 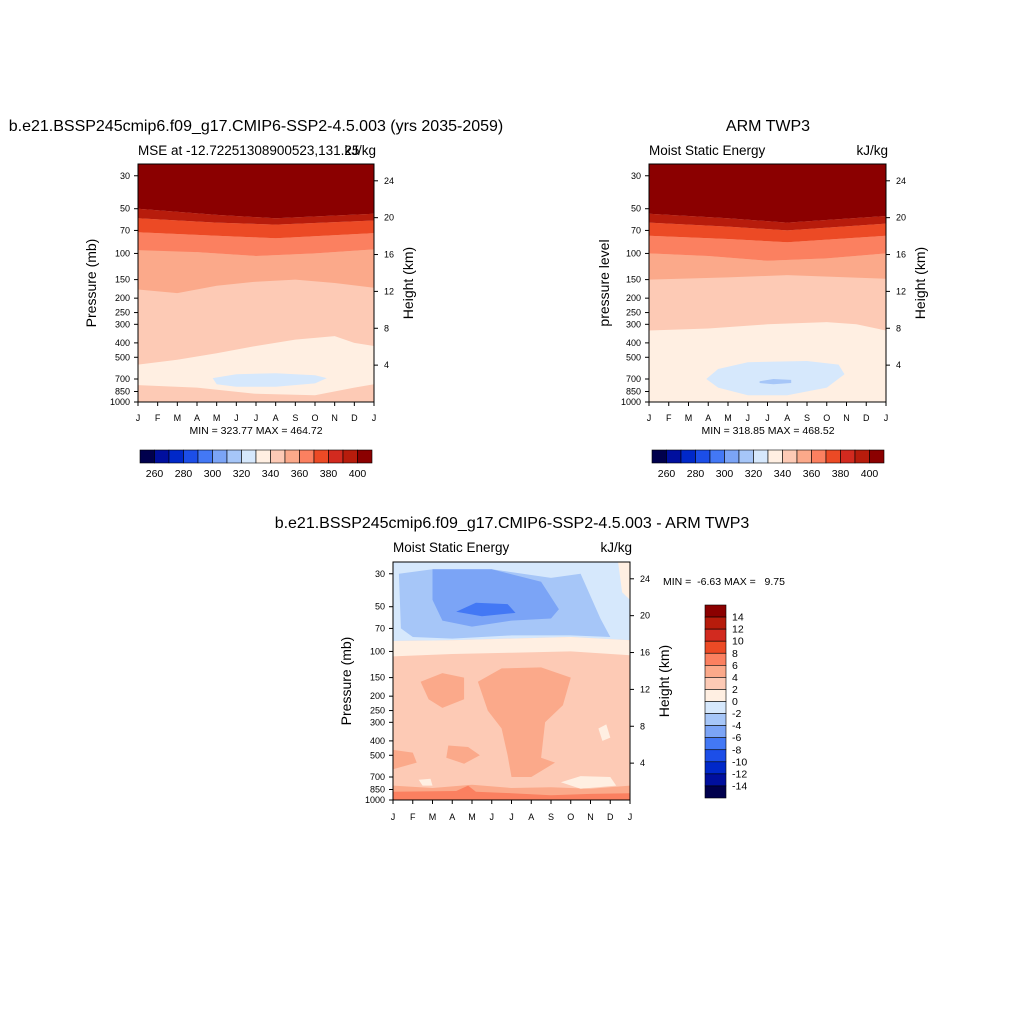 I want to click on band-330-min, so click(x=775, y=378).